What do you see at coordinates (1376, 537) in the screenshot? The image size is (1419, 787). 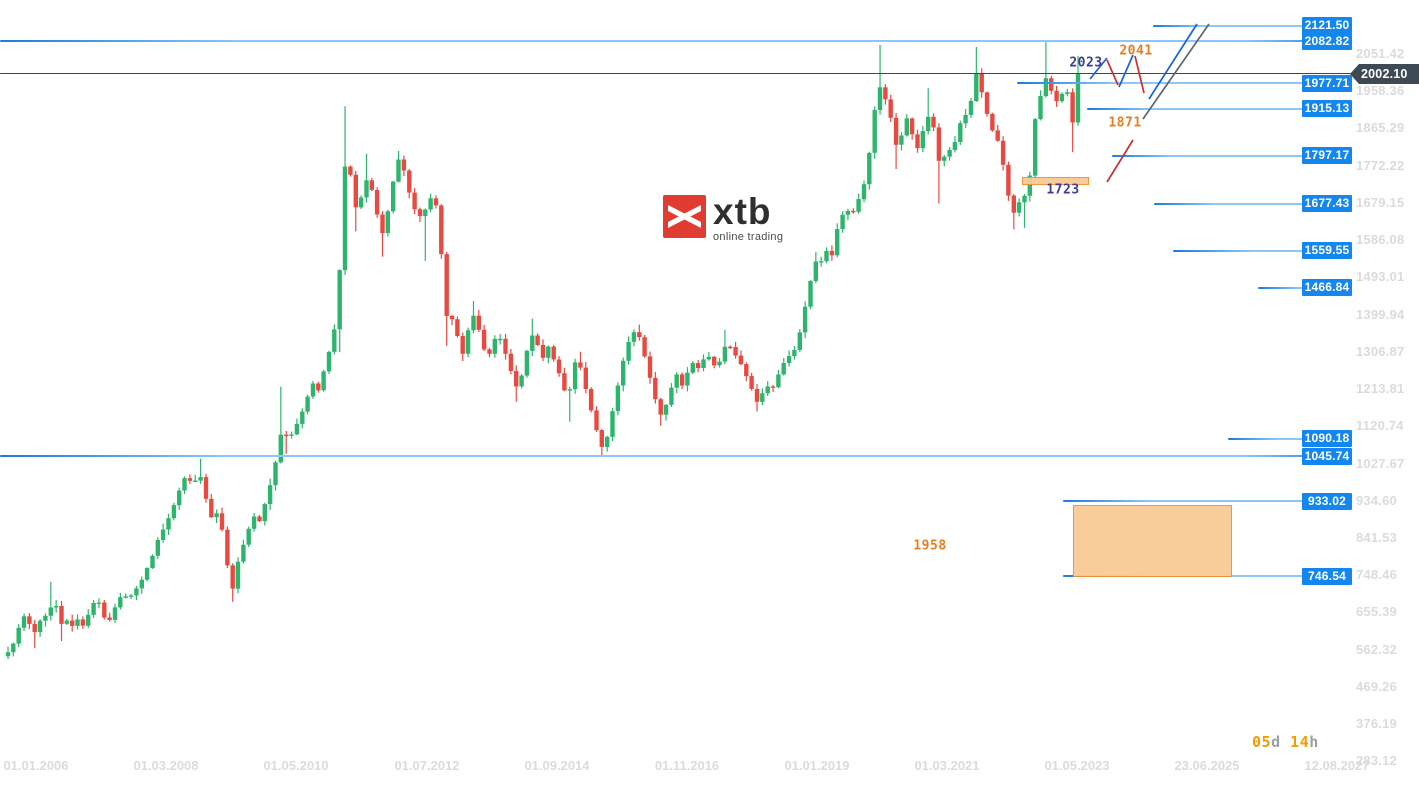 I see `y-axis-label: 841.53` at bounding box center [1376, 537].